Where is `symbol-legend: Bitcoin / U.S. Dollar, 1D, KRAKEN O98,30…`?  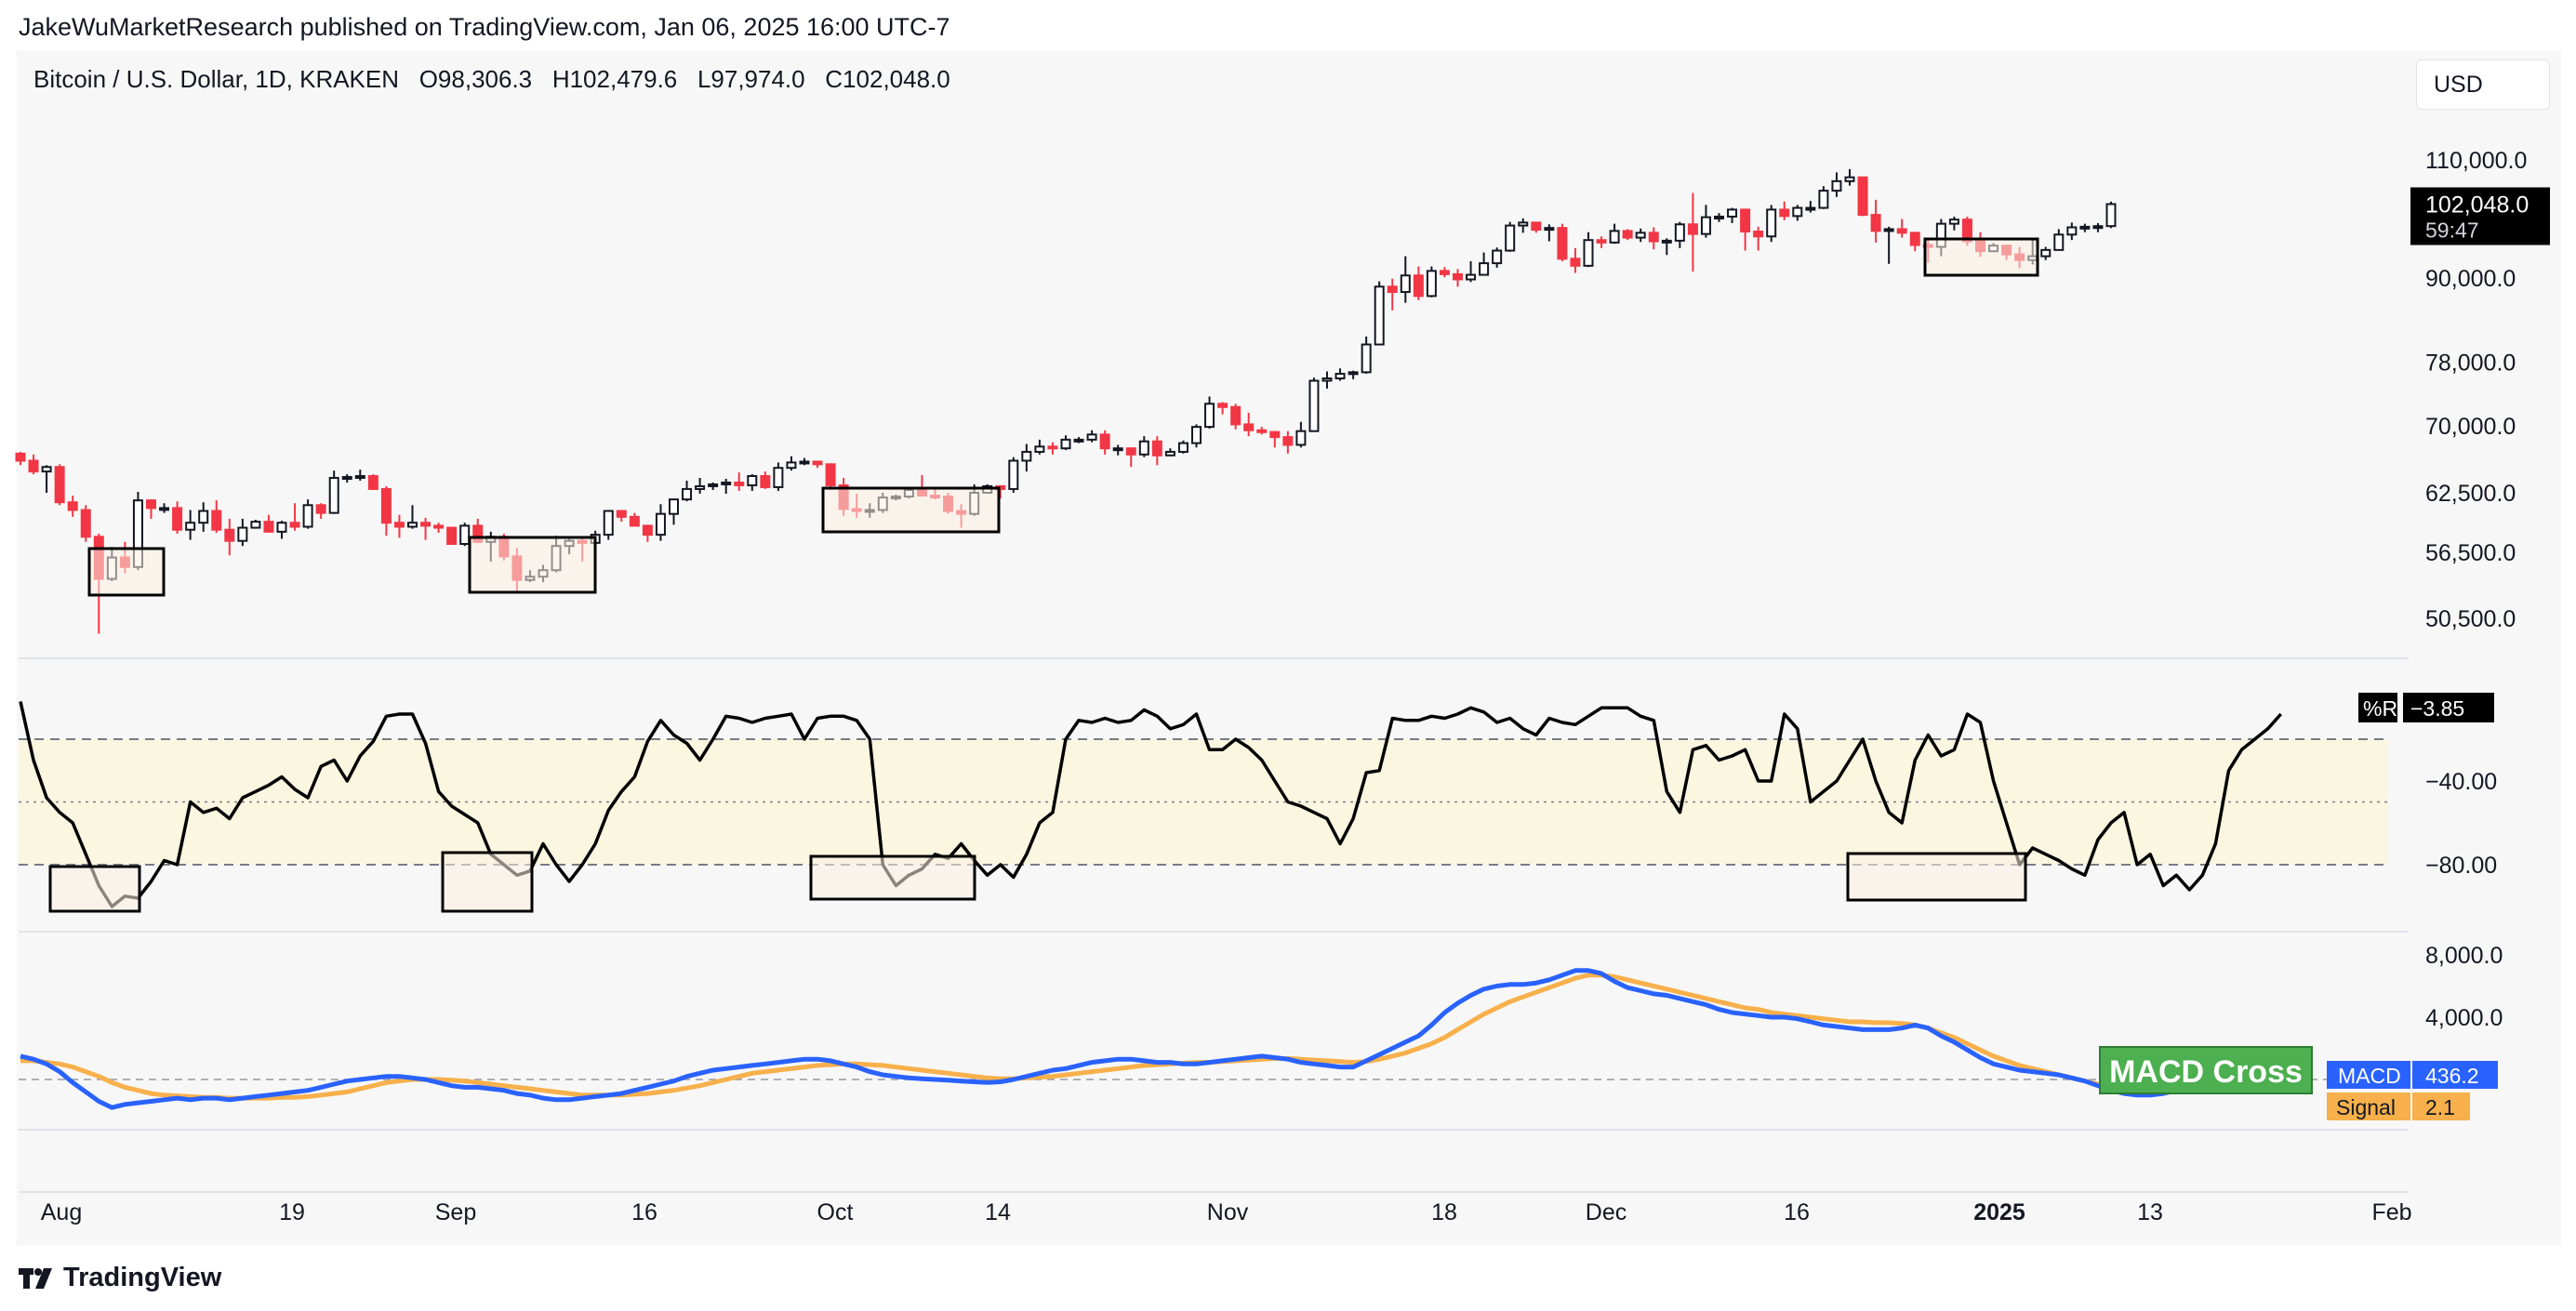
symbol-legend: Bitcoin / U.S. Dollar, 1D, KRAKEN O98,30… is located at coordinates (491, 79).